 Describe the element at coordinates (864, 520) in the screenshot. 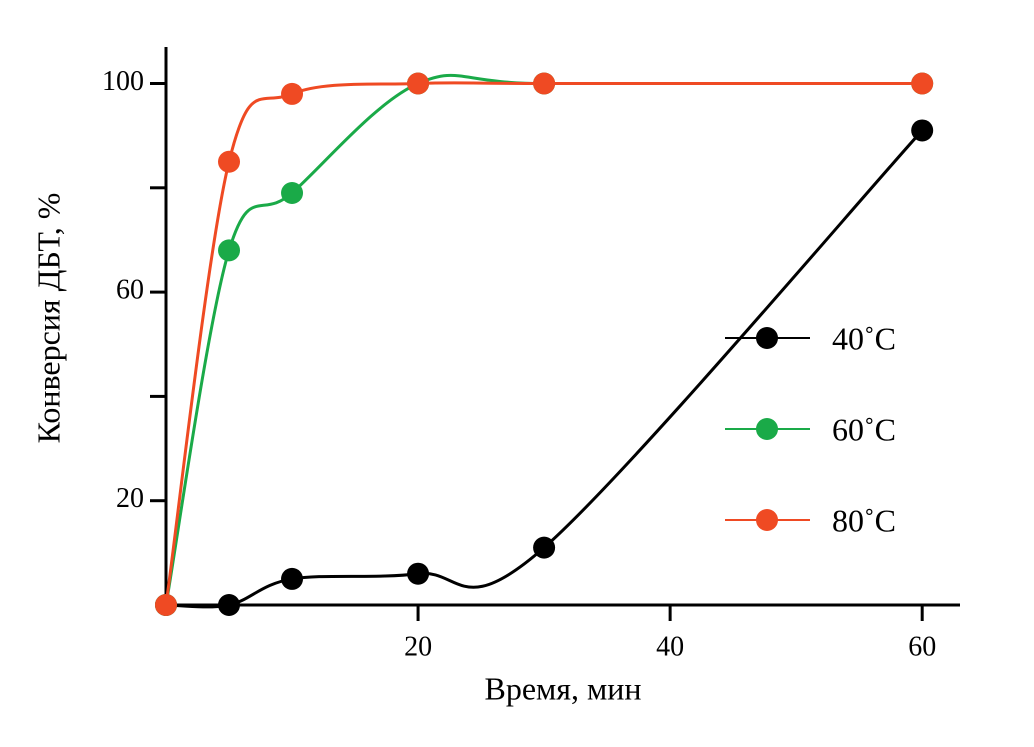

I see `legend-label: 80˚C` at that location.